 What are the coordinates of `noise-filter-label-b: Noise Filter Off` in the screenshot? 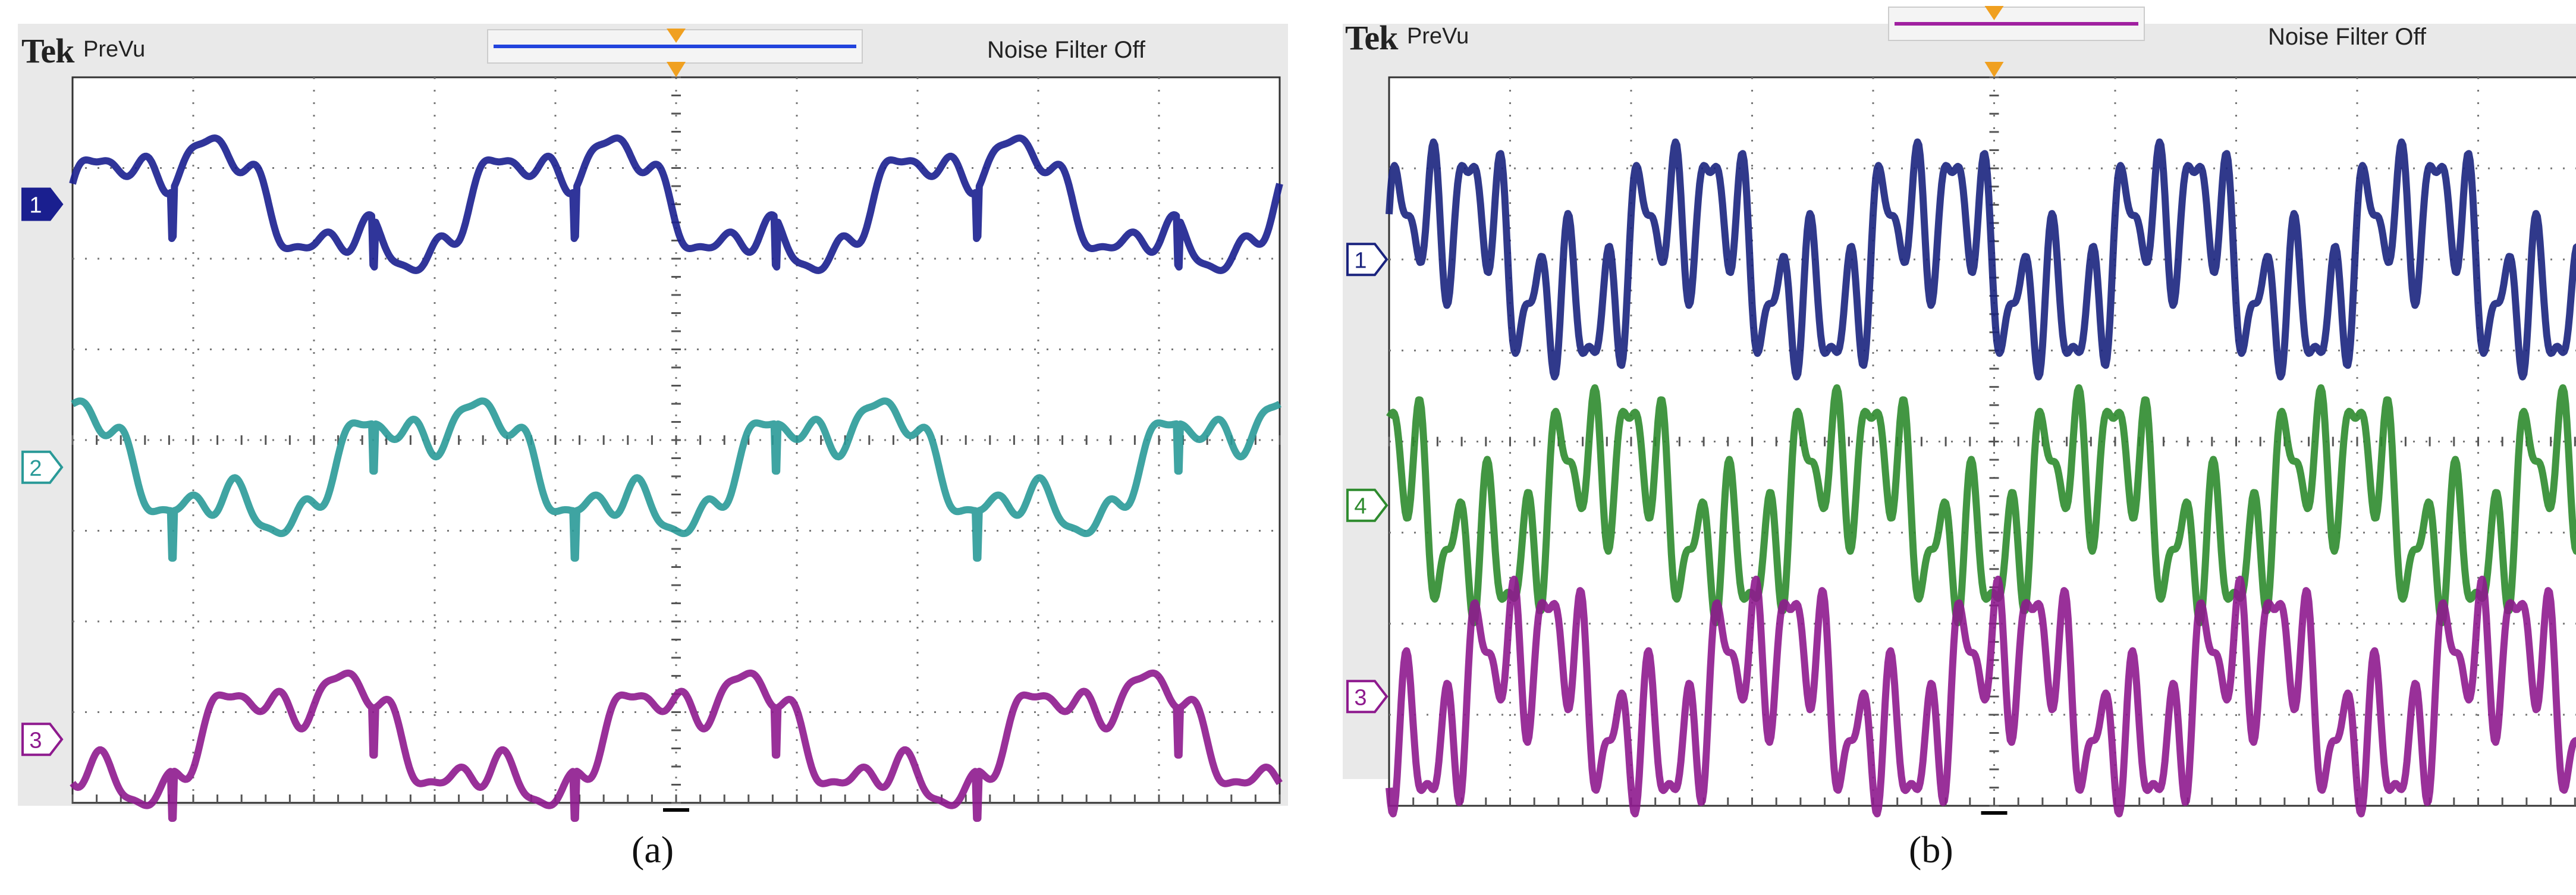 It's located at (2347, 37).